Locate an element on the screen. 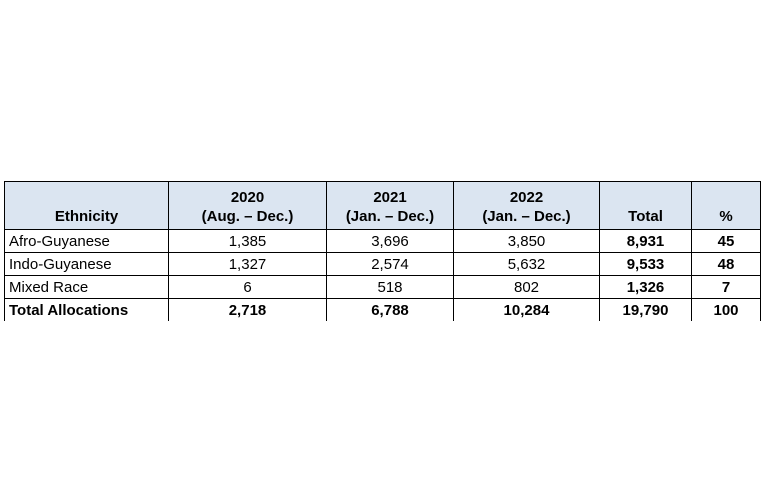 The height and width of the screenshot is (503, 768). header-2020: 2020 (Aug. – Dec.) is located at coordinates (247, 205).